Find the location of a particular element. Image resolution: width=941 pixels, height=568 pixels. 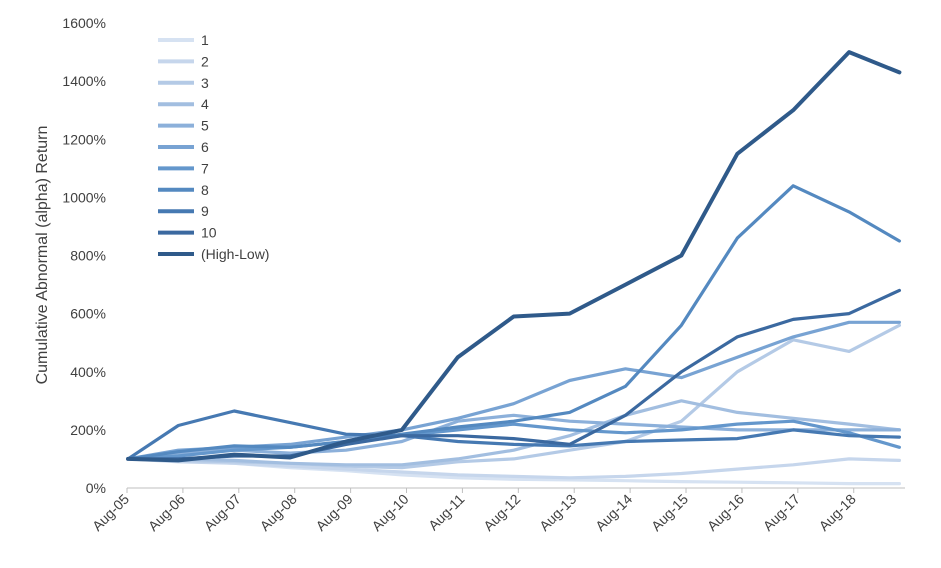

legend-label: 4 is located at coordinates (205, 104).